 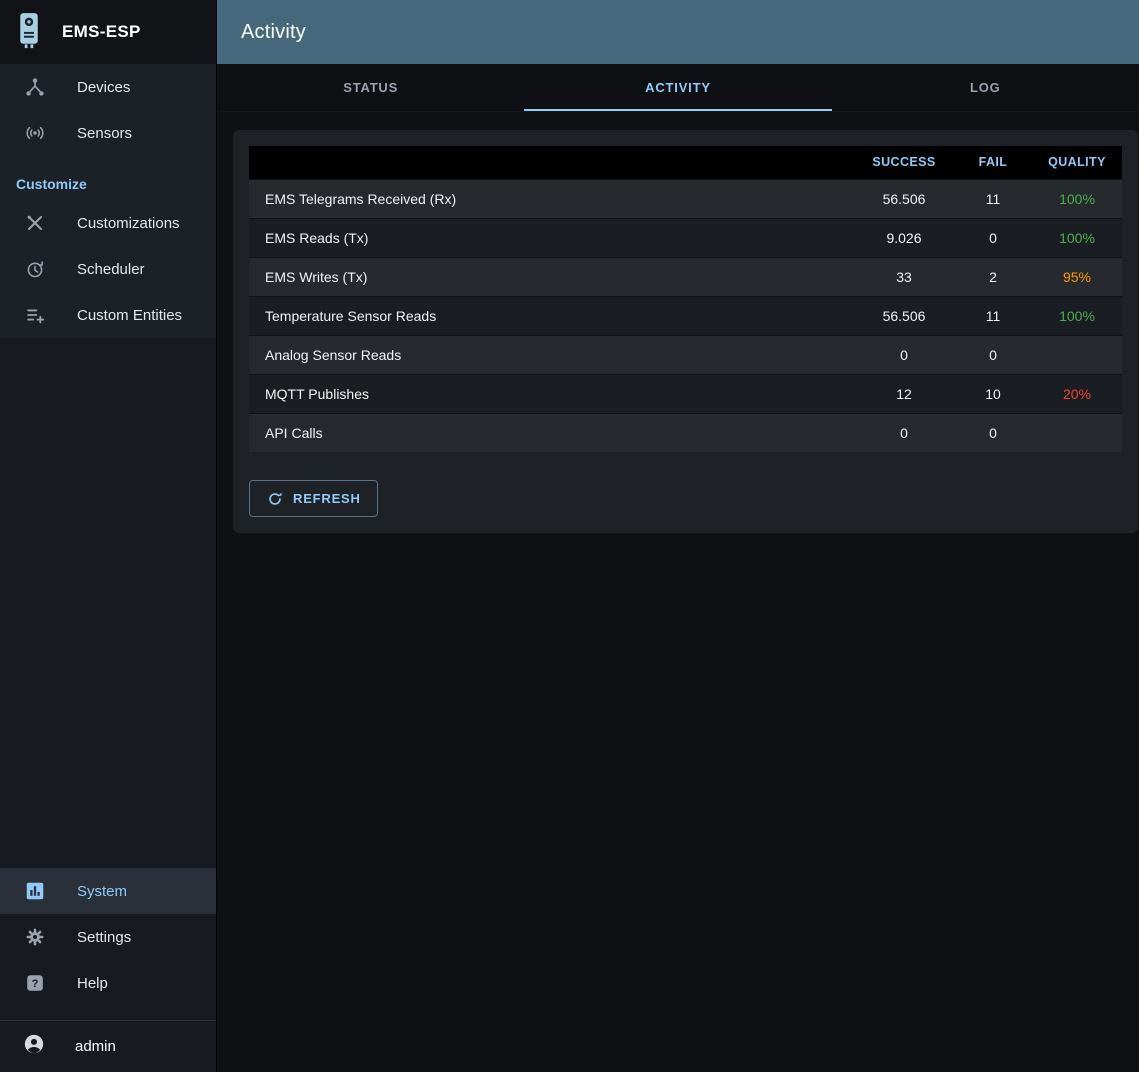 I want to click on tab-label: ACTIVITY, so click(x=678, y=87).